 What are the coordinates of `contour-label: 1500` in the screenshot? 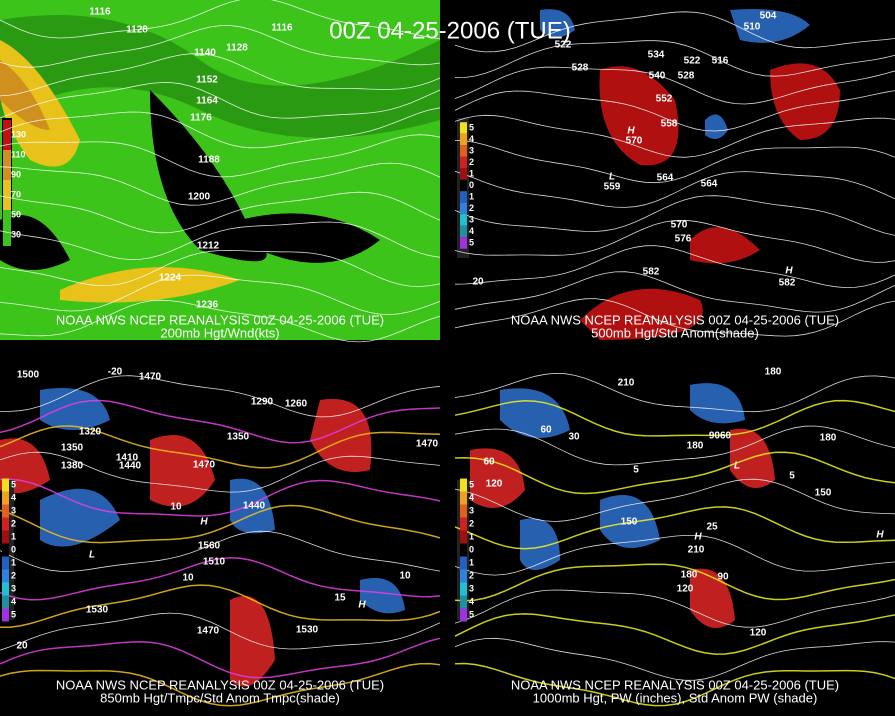 It's located at (28, 375).